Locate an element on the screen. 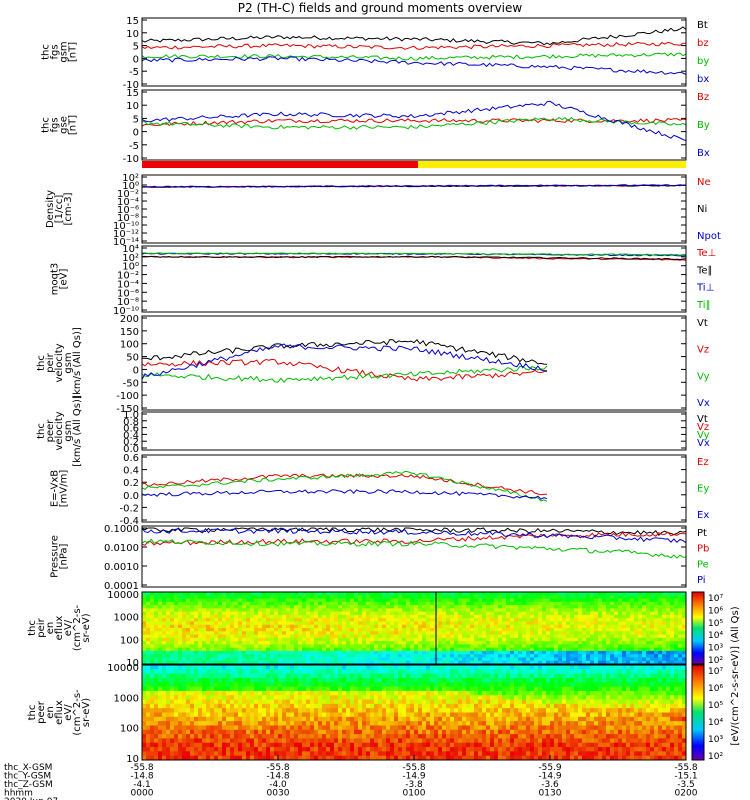 This screenshot has width=750, height=800. y-tick-label: 0 is located at coordinates (136, 370).